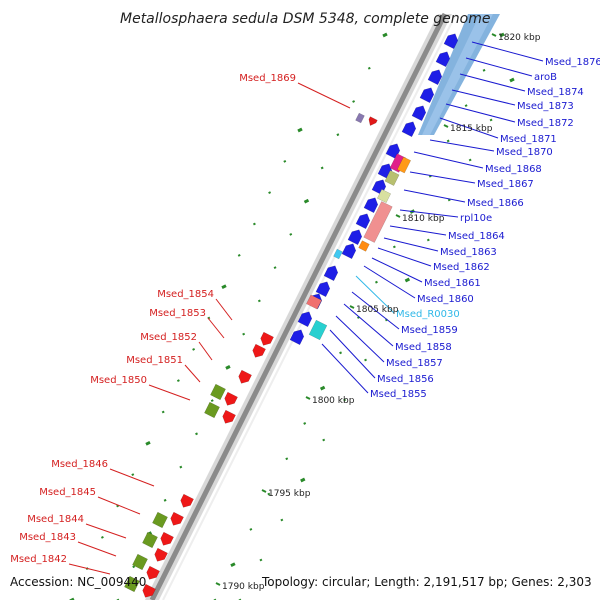  I want to click on kbp-label: 1815 kbp, so click(471, 129).